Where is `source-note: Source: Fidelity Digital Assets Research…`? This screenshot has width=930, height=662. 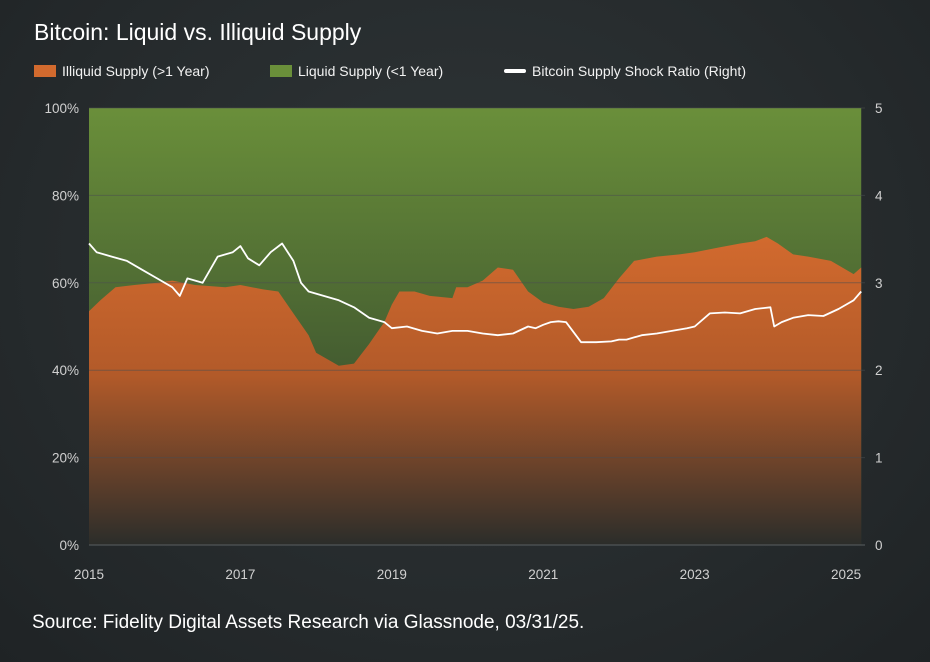
source-note: Source: Fidelity Digital Assets Research… is located at coordinates (308, 622).